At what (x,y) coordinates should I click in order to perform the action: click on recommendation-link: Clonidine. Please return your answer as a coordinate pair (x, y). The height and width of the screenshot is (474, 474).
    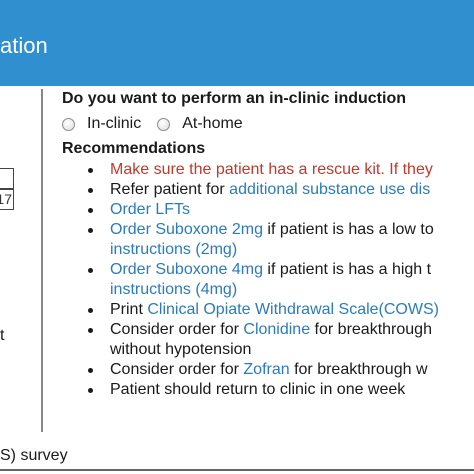
    Looking at the image, I should click on (277, 329).